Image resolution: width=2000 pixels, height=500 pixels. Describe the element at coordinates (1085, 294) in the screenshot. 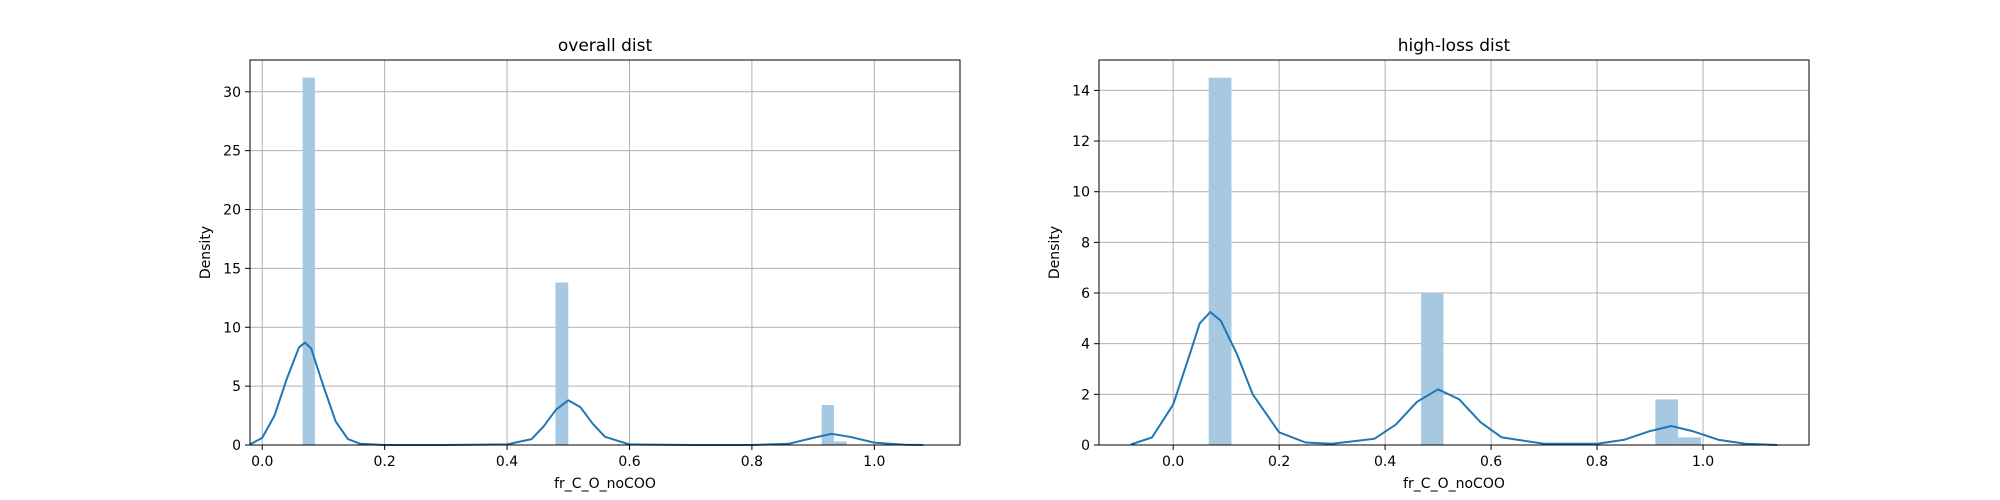

I see `y-tick-label: 6` at that location.